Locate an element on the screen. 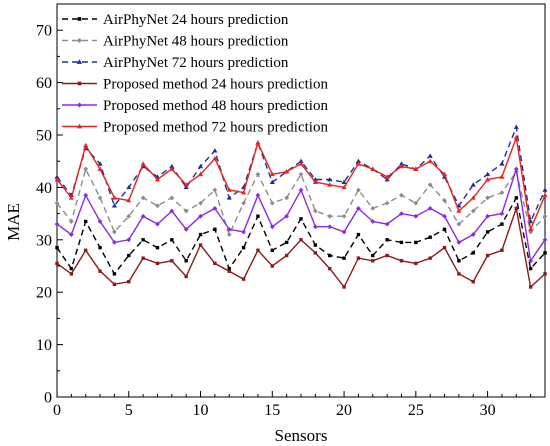 This screenshot has width=550, height=446. legend-label: AirPhyNet 24 hours prediction is located at coordinates (196, 20).